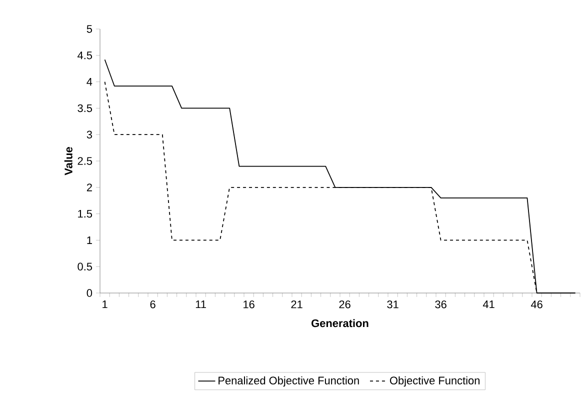  What do you see at coordinates (68, 161) in the screenshot?
I see `y-axis-title: Value` at bounding box center [68, 161].